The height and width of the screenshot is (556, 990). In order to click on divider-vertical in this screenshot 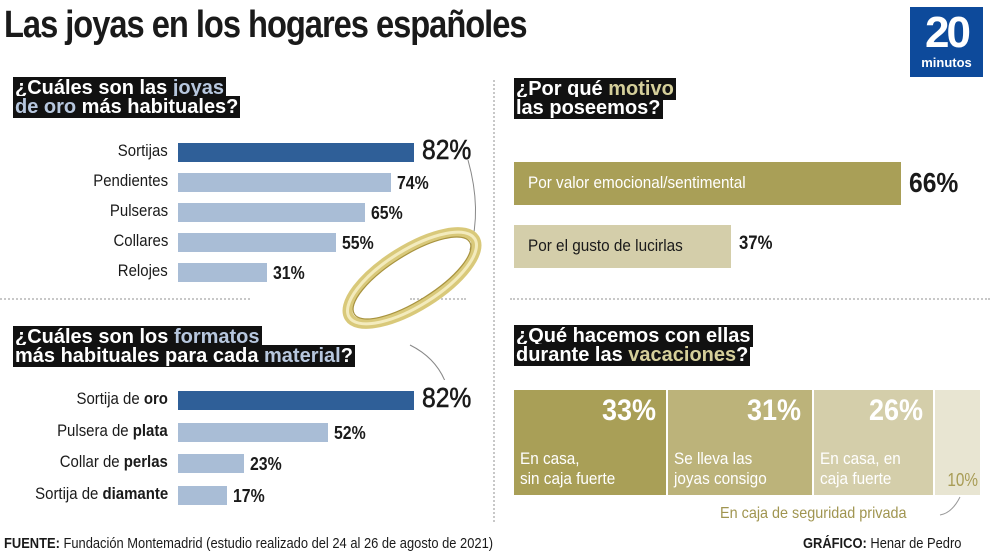, I will do `click(494, 301)`.